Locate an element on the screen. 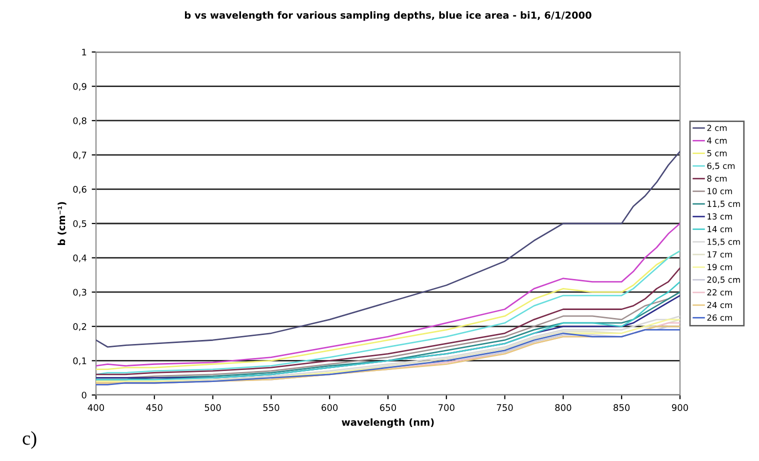  y-tick-label: 0,4 is located at coordinates (79, 258).